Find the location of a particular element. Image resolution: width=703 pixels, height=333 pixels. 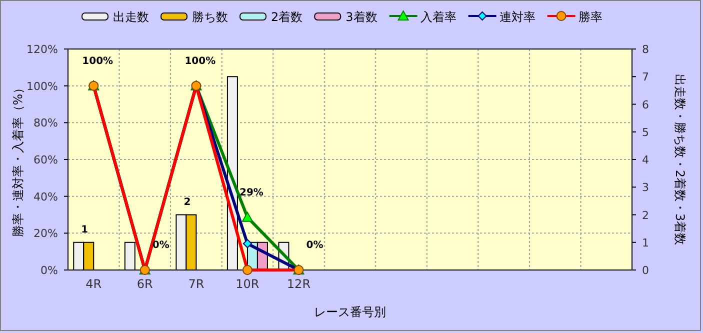

legend-label: 2着数 is located at coordinates (287, 17).